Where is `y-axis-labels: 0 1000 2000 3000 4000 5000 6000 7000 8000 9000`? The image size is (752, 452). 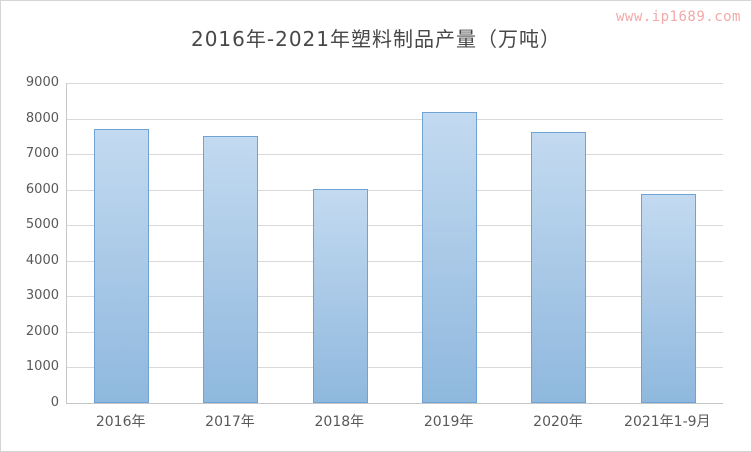
y-axis-labels: 0 1000 2000 3000 4000 5000 6000 7000 8000 9000 is located at coordinates (30, 226).